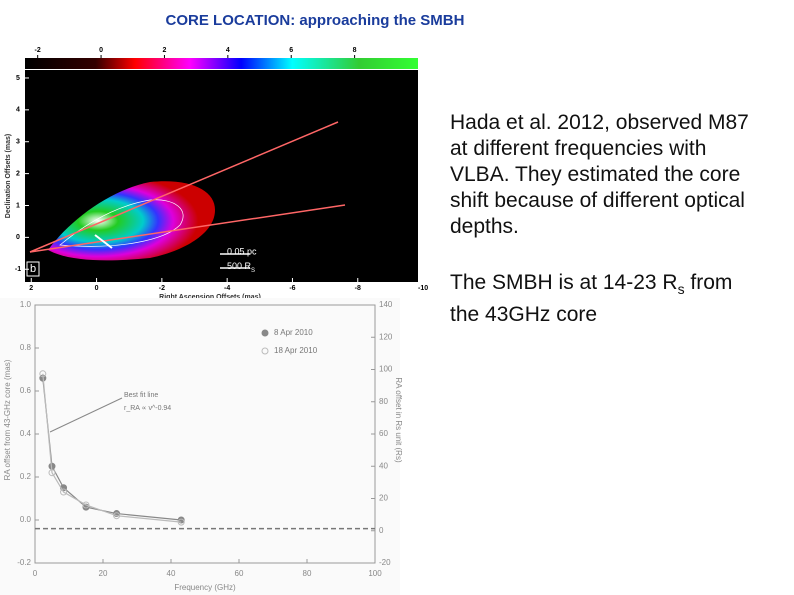 The height and width of the screenshot is (595, 794). I want to click on colorbar-tick-label: 0, so click(101, 50).